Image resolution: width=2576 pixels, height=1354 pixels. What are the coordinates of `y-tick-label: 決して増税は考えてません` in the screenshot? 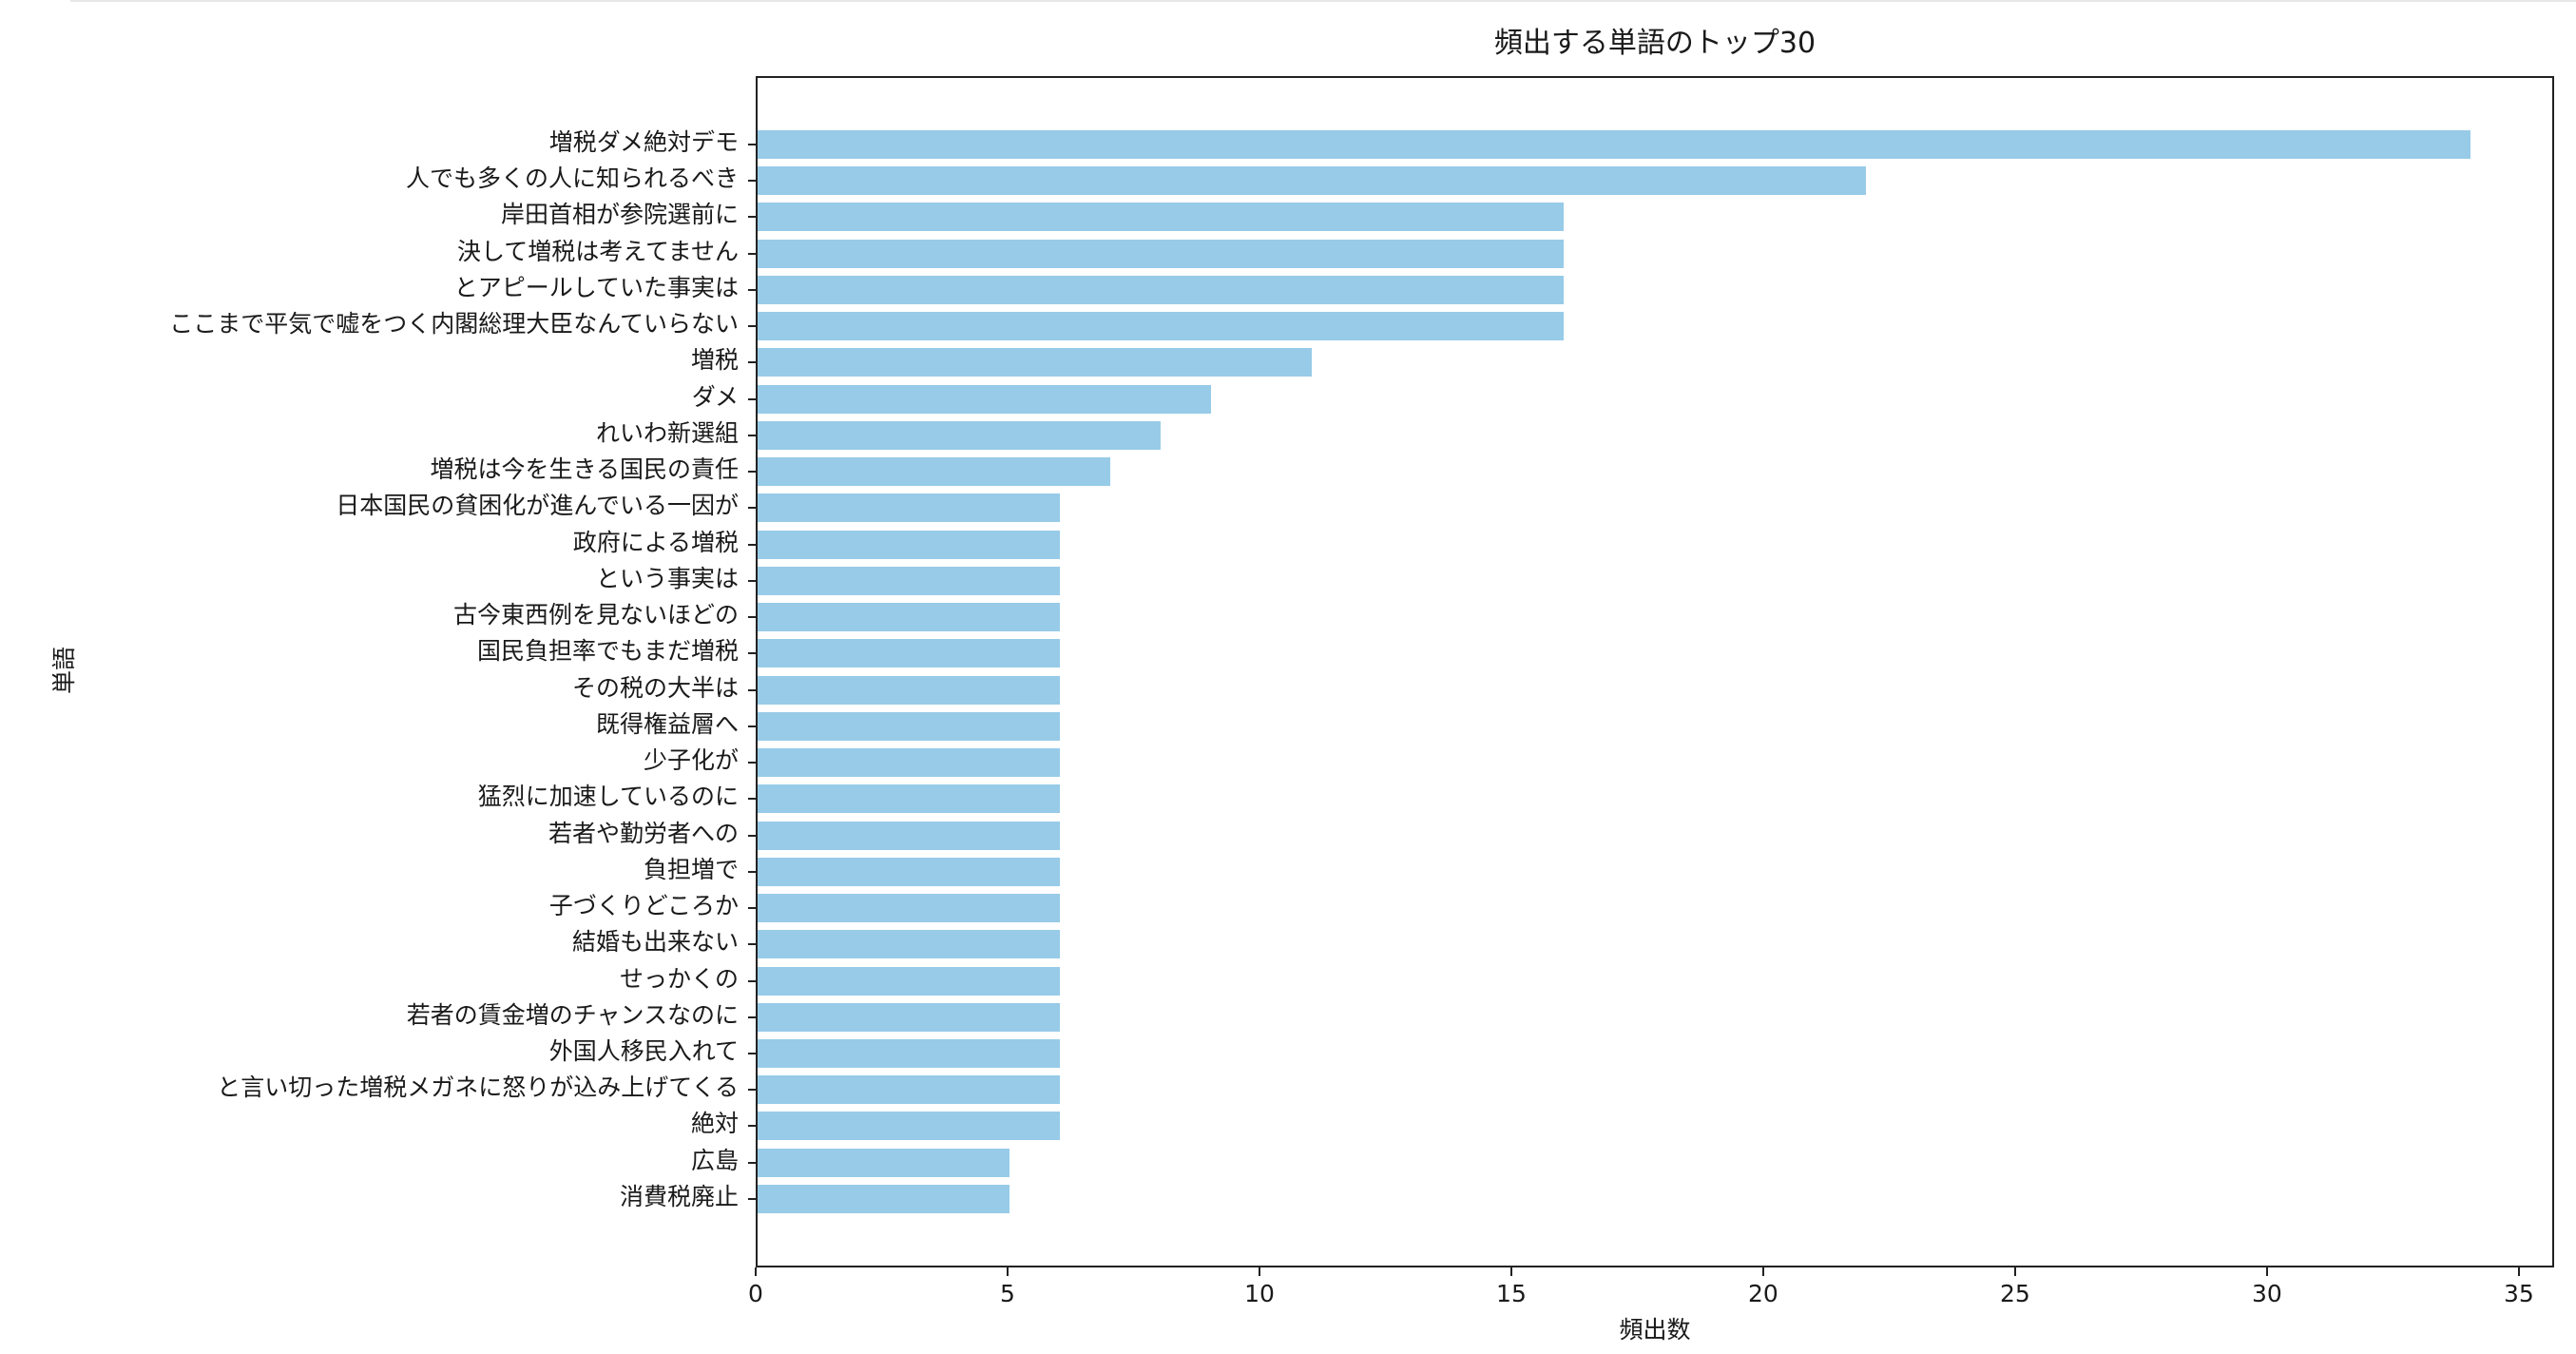 It's located at (597, 251).